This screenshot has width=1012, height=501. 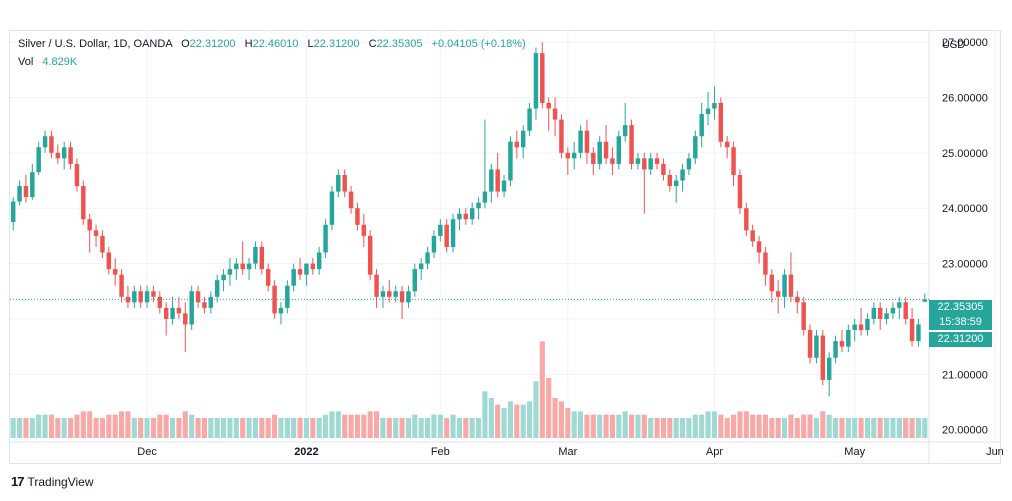 What do you see at coordinates (960, 322) in the screenshot?
I see `bar-countdown-tag: 15:38:59` at bounding box center [960, 322].